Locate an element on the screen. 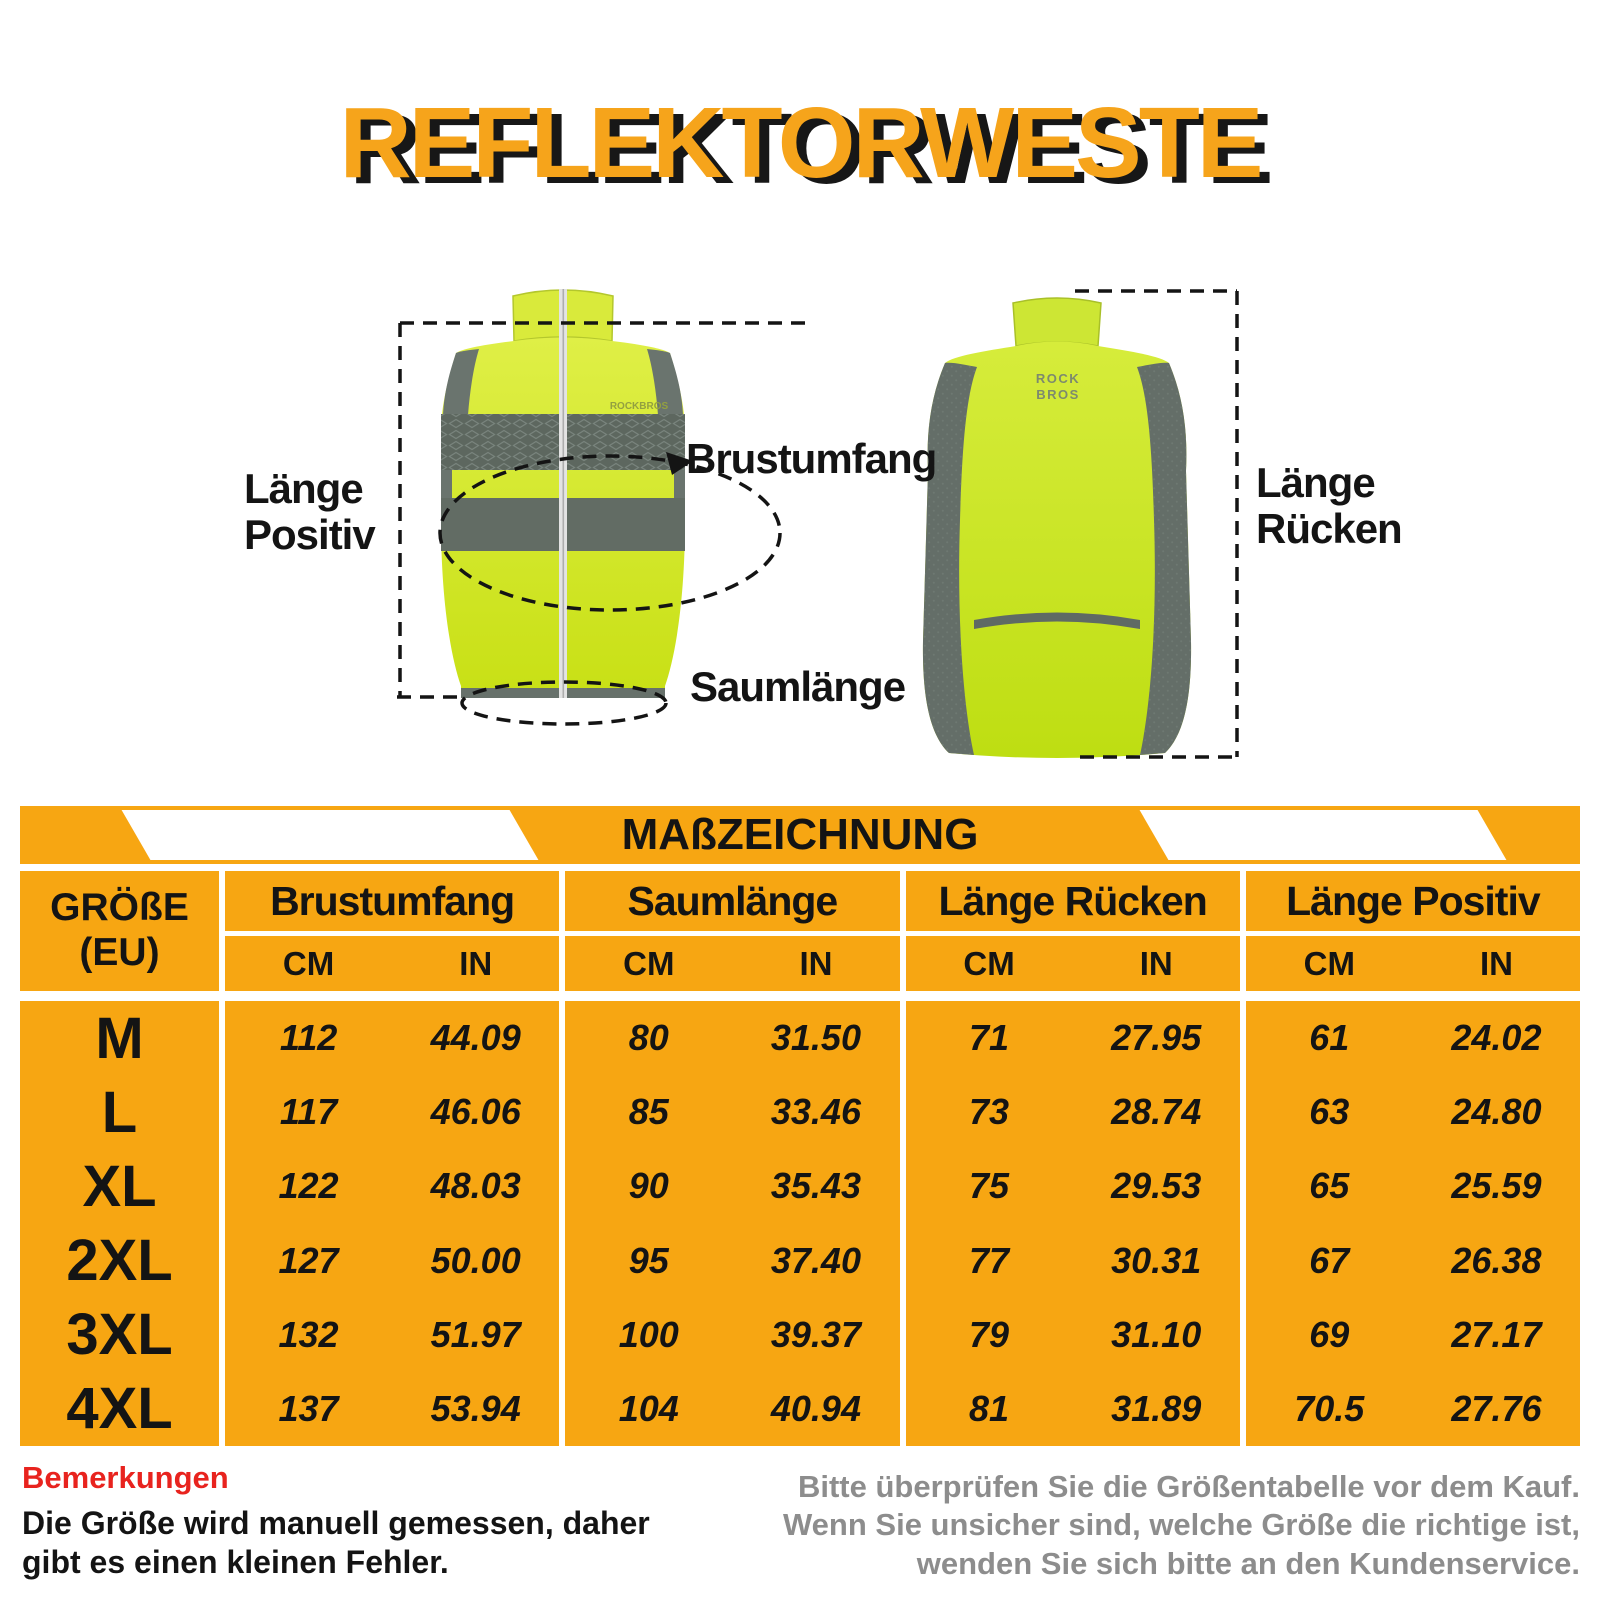 Image resolution: width=1600 pixels, height=1600 pixels. table-banner: MAßZEICHNUNG is located at coordinates (800, 835).